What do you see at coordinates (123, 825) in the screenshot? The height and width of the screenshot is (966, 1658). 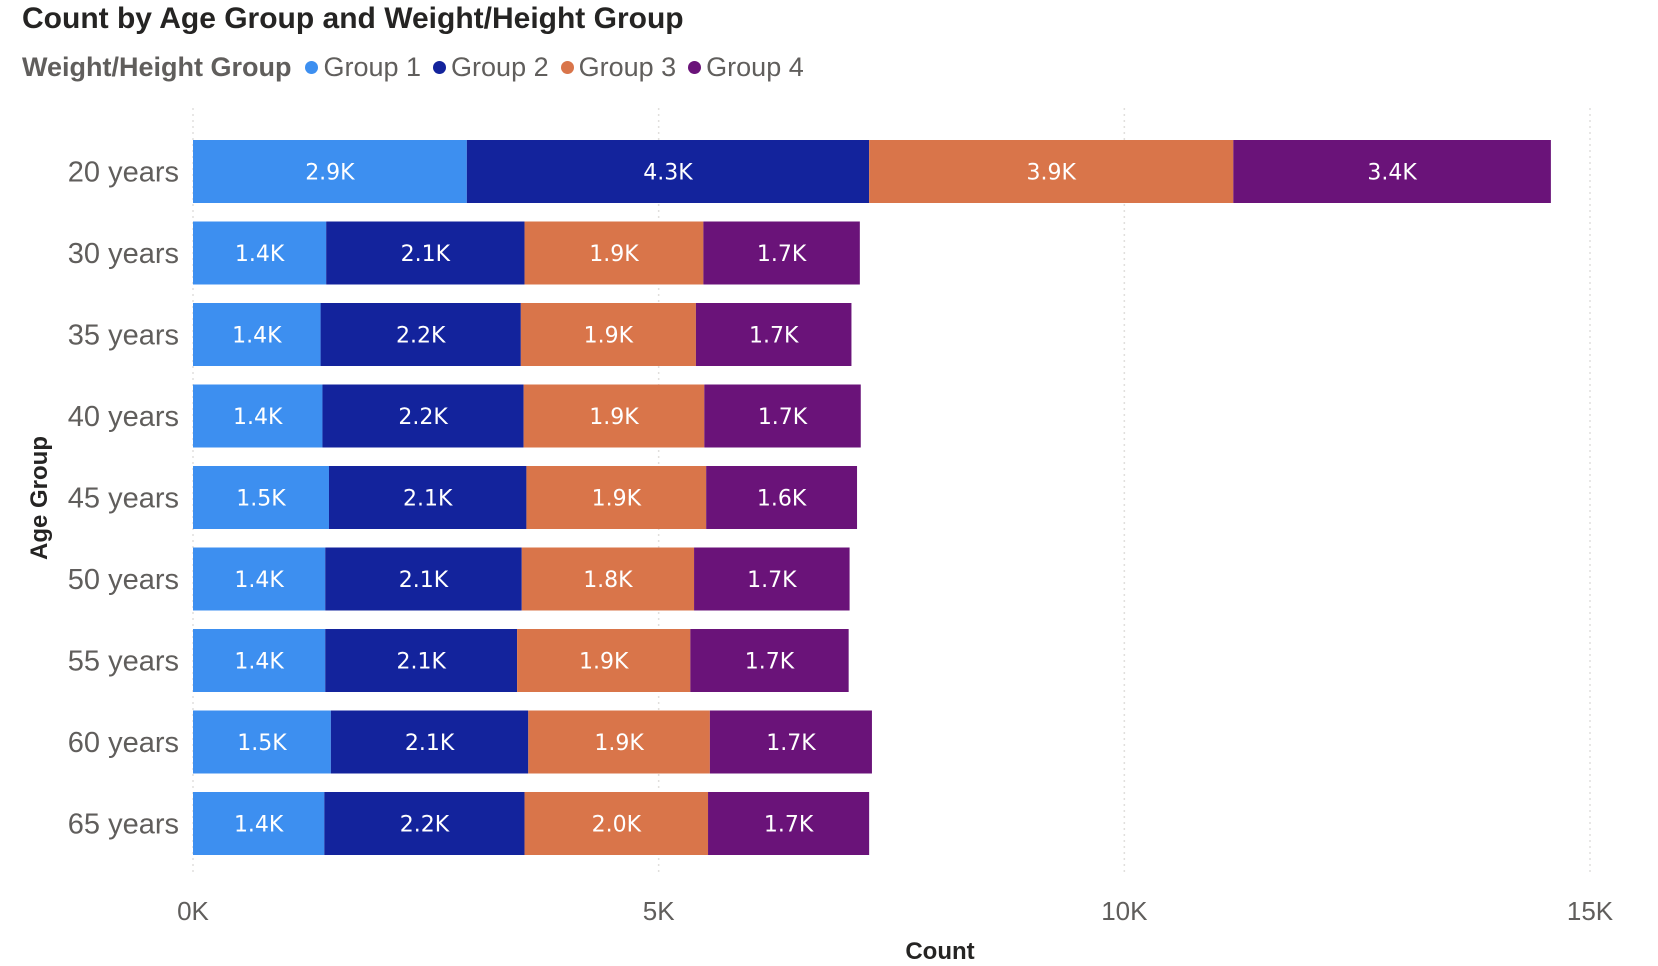 I see `category-label: 65 years` at bounding box center [123, 825].